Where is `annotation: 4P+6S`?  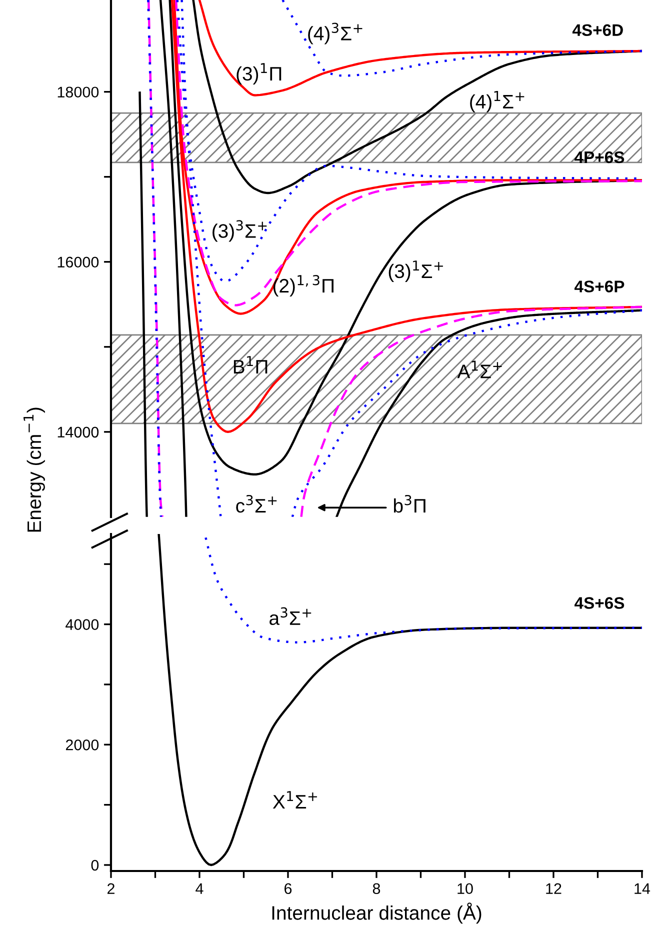 annotation: 4P+6S is located at coordinates (599, 157).